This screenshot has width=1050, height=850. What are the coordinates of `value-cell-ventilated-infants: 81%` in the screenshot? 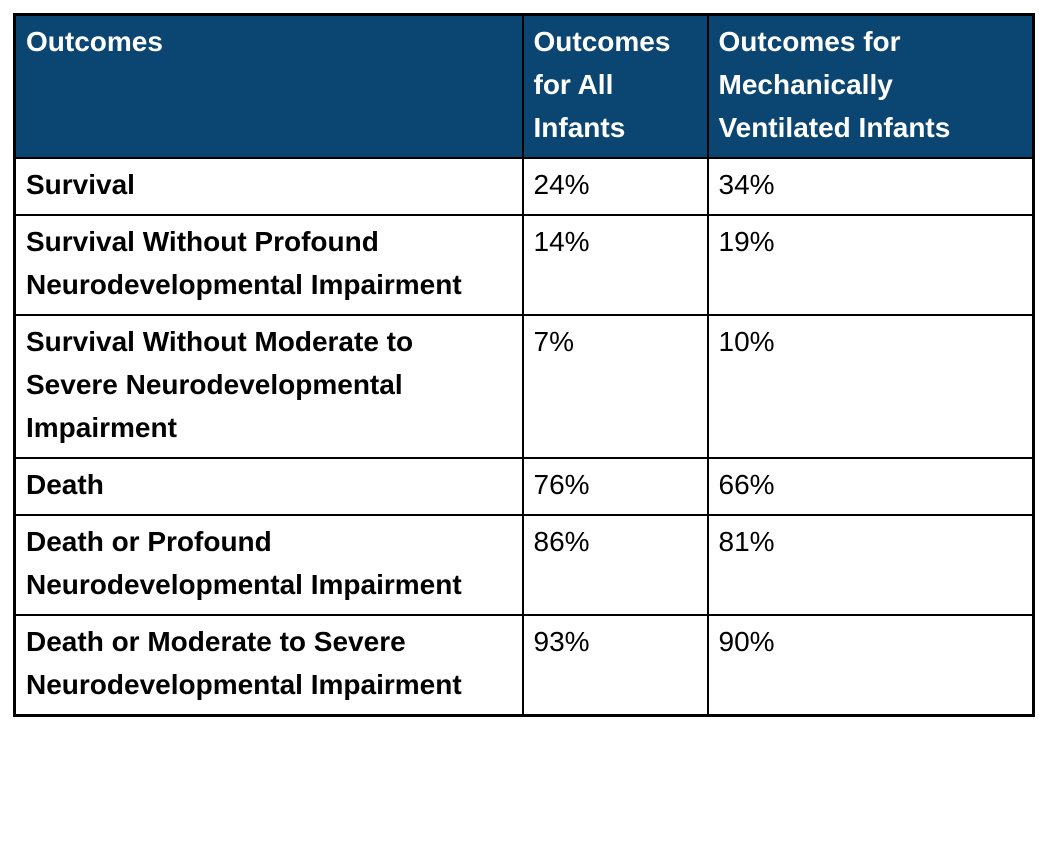 It's located at (870, 565).